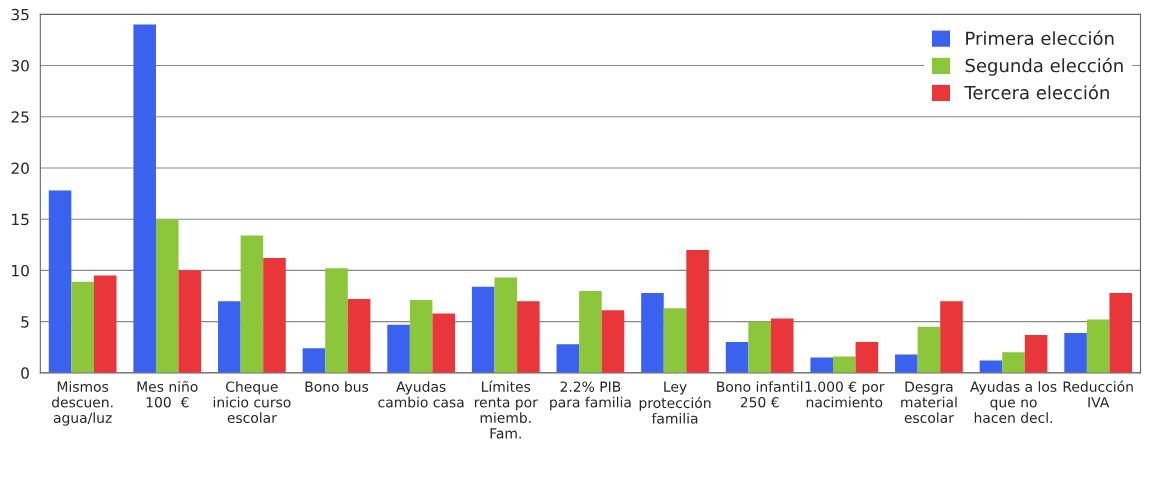 This screenshot has height=478, width=1152. Describe the element at coordinates (929, 402) in the screenshot. I see `x-tick-label: Desgra material escolar` at that location.